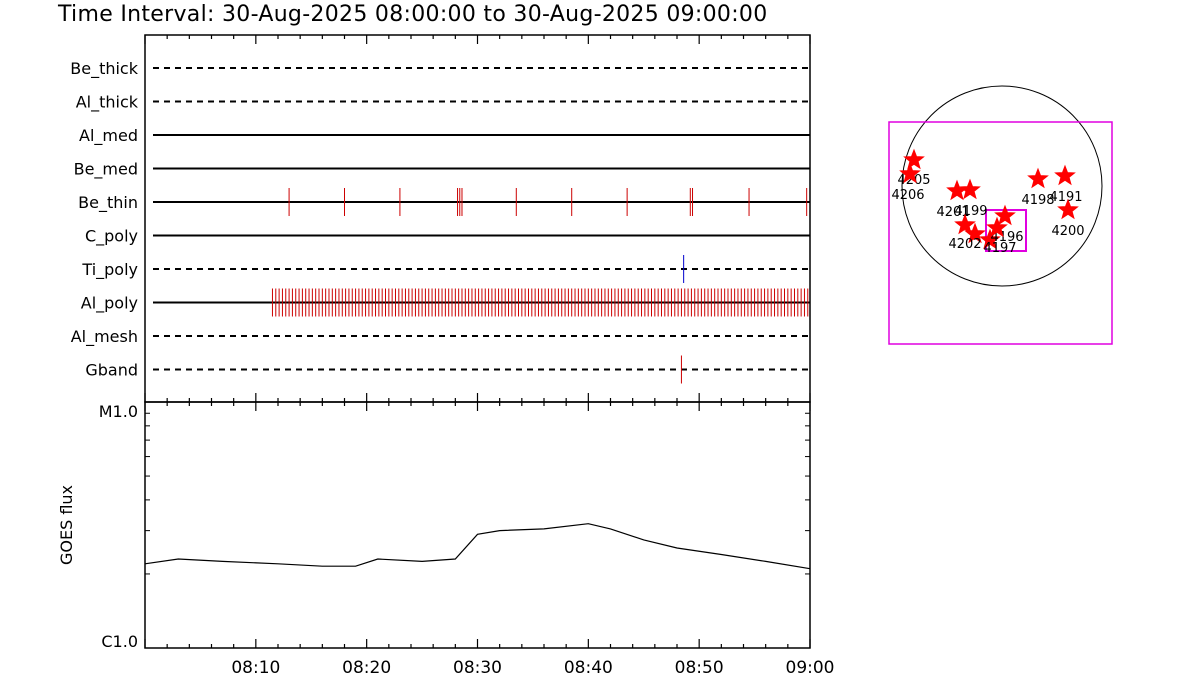  I want to click on region-label: 4202, so click(964, 244).